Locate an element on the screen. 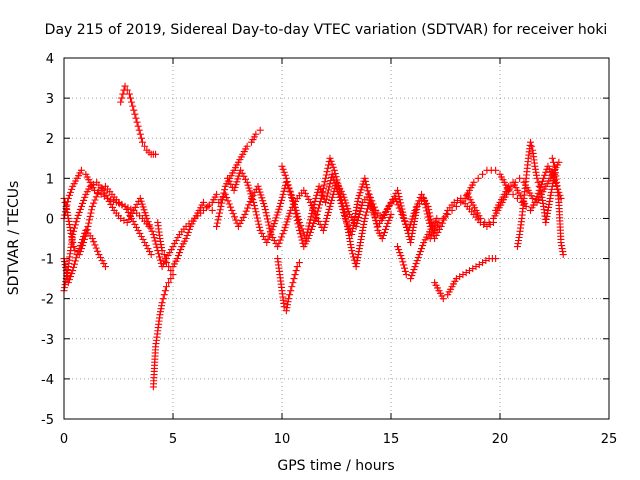 The height and width of the screenshot is (480, 640). y-tick-label: -1 is located at coordinates (47, 260).